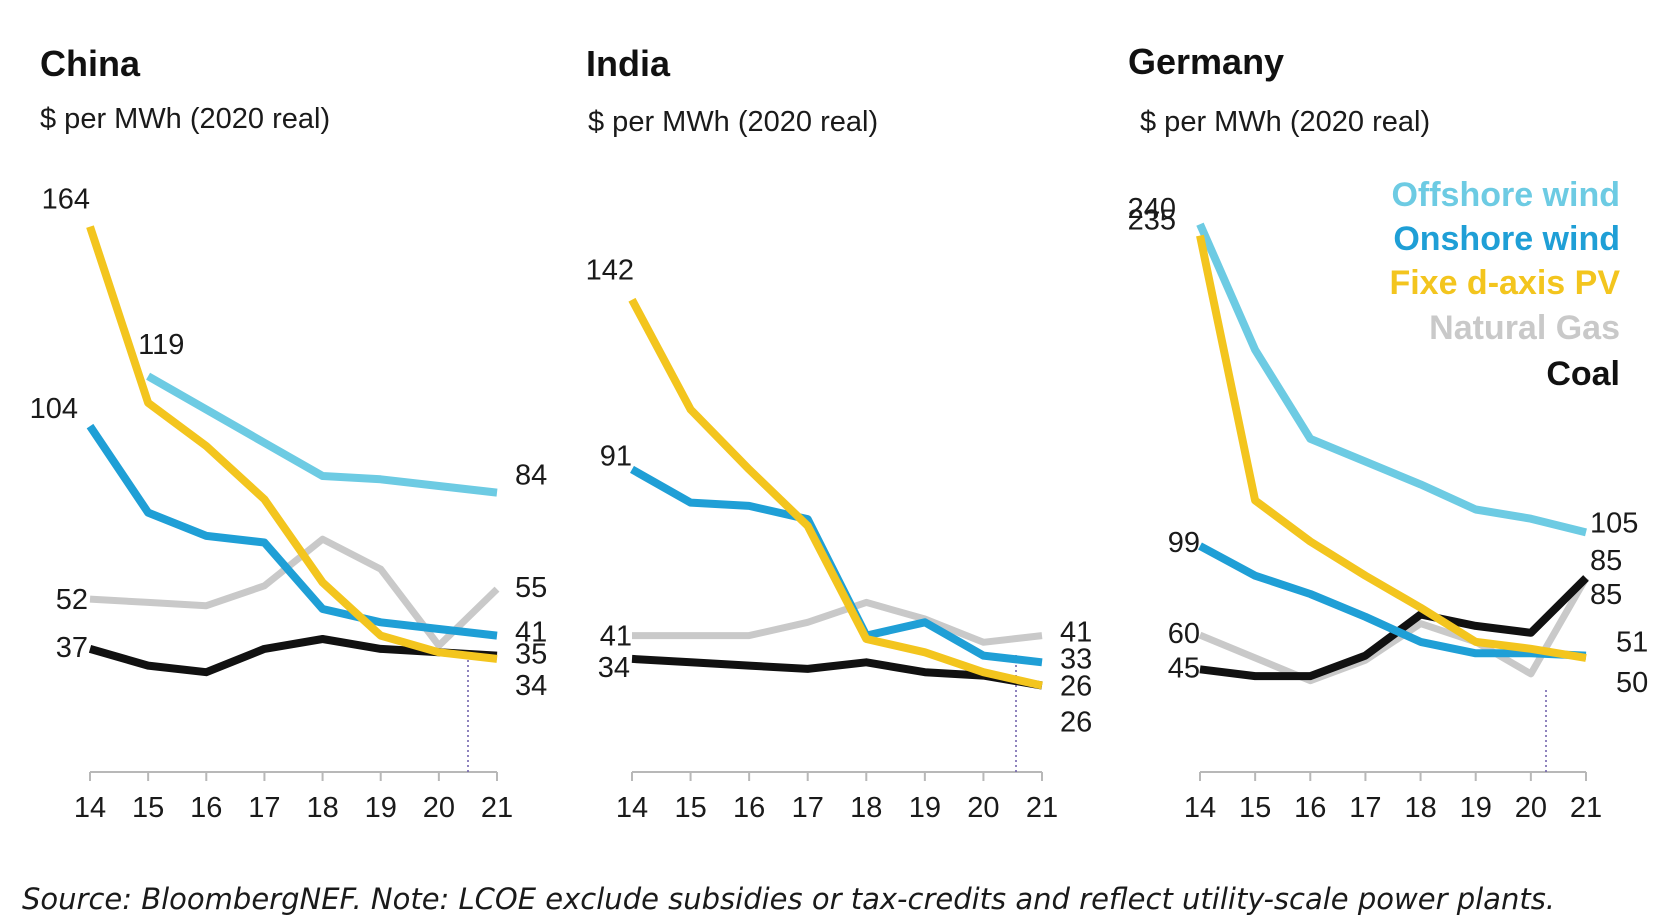  Describe the element at coordinates (1524, 328) in the screenshot. I see `legend-entry-natural-gas: Natural Gas` at that location.